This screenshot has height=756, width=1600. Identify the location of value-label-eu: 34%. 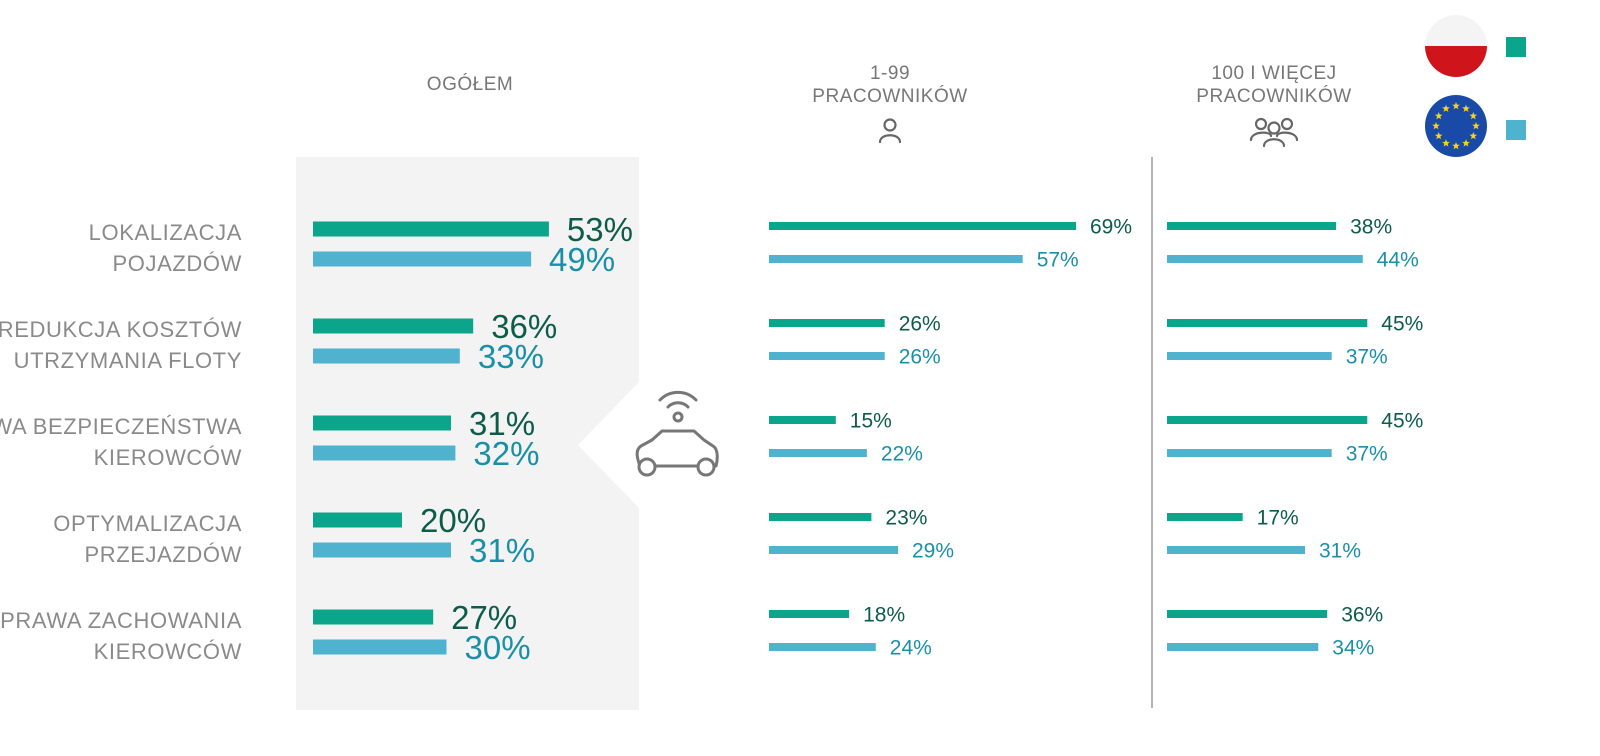
(1353, 648).